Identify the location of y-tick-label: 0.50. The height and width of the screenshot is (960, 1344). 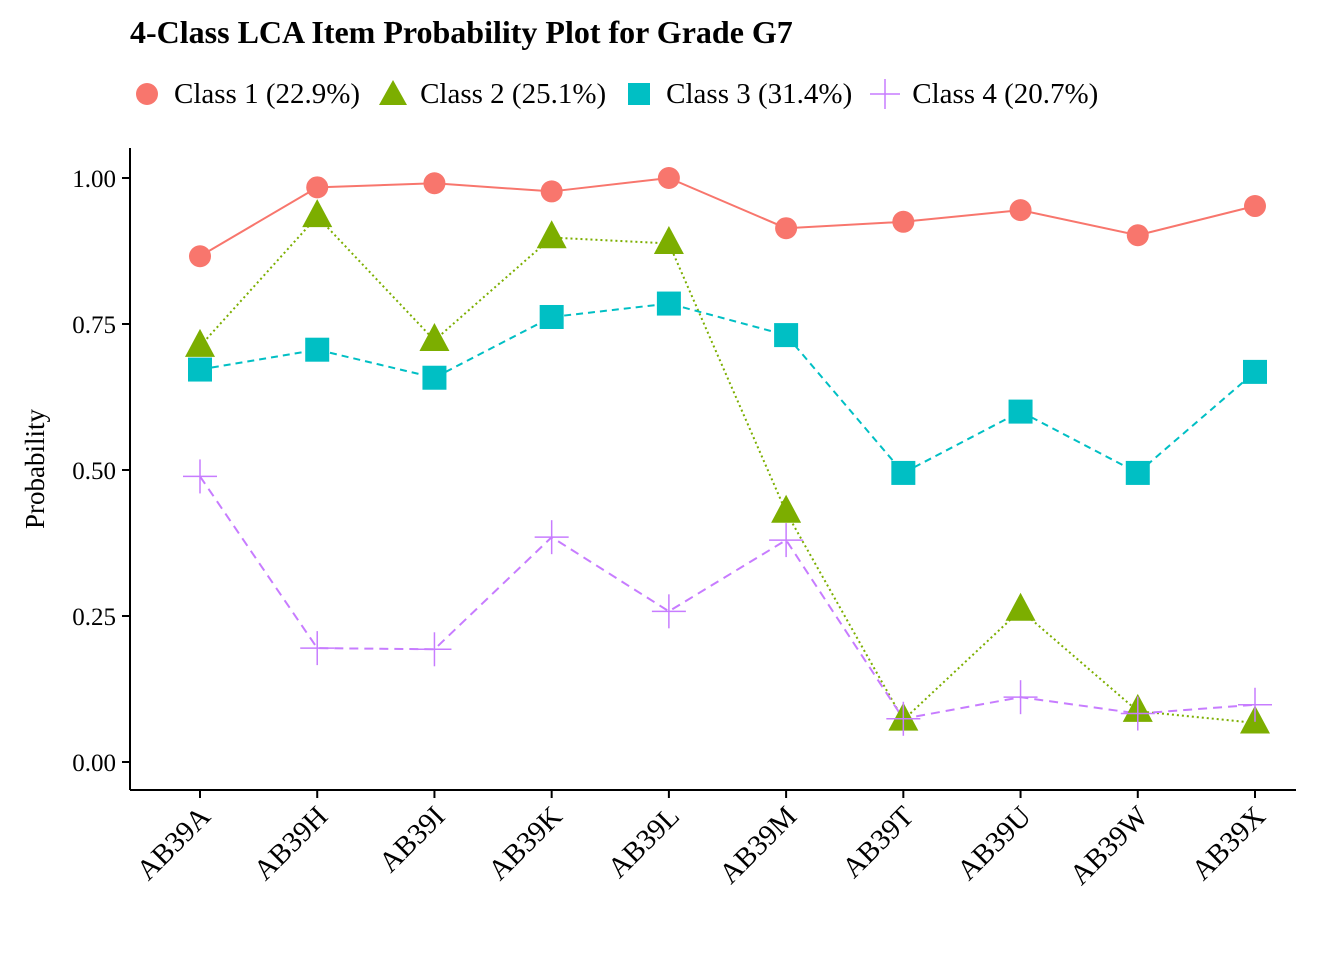
(94, 471).